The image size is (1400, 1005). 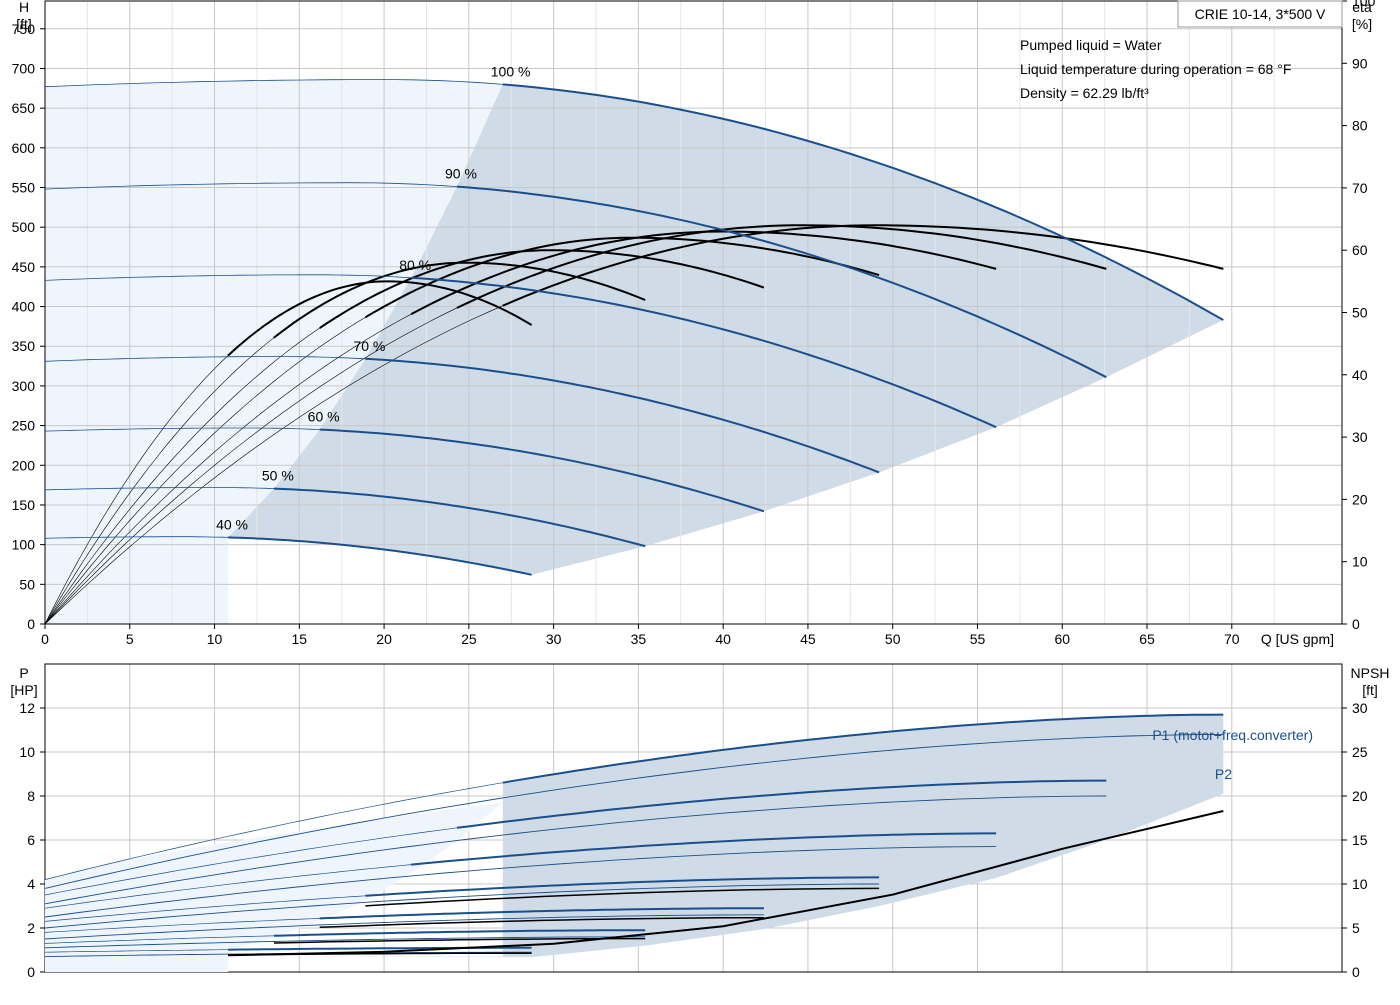 What do you see at coordinates (27, 584) in the screenshot?
I see `y-left-tick-label: 50` at bounding box center [27, 584].